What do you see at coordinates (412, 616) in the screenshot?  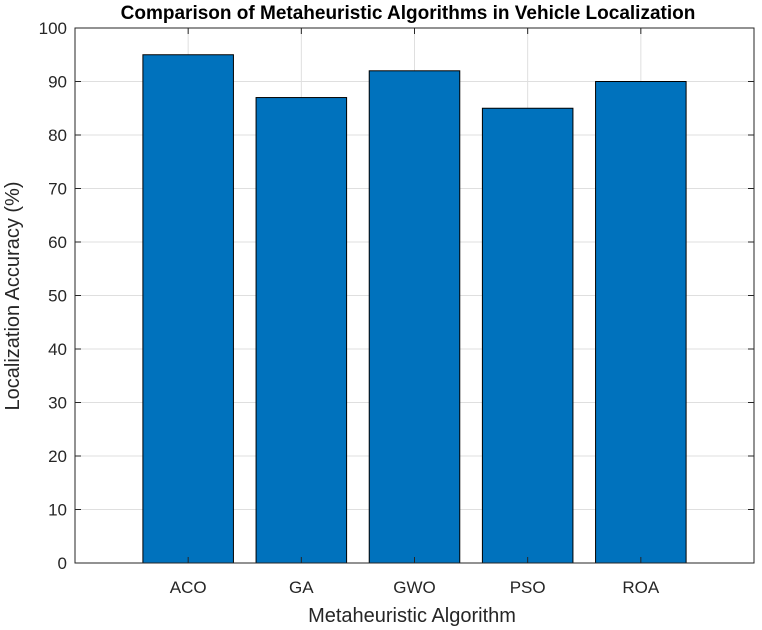 I see `x-axis-title: Metaheuristic Algorithm` at bounding box center [412, 616].